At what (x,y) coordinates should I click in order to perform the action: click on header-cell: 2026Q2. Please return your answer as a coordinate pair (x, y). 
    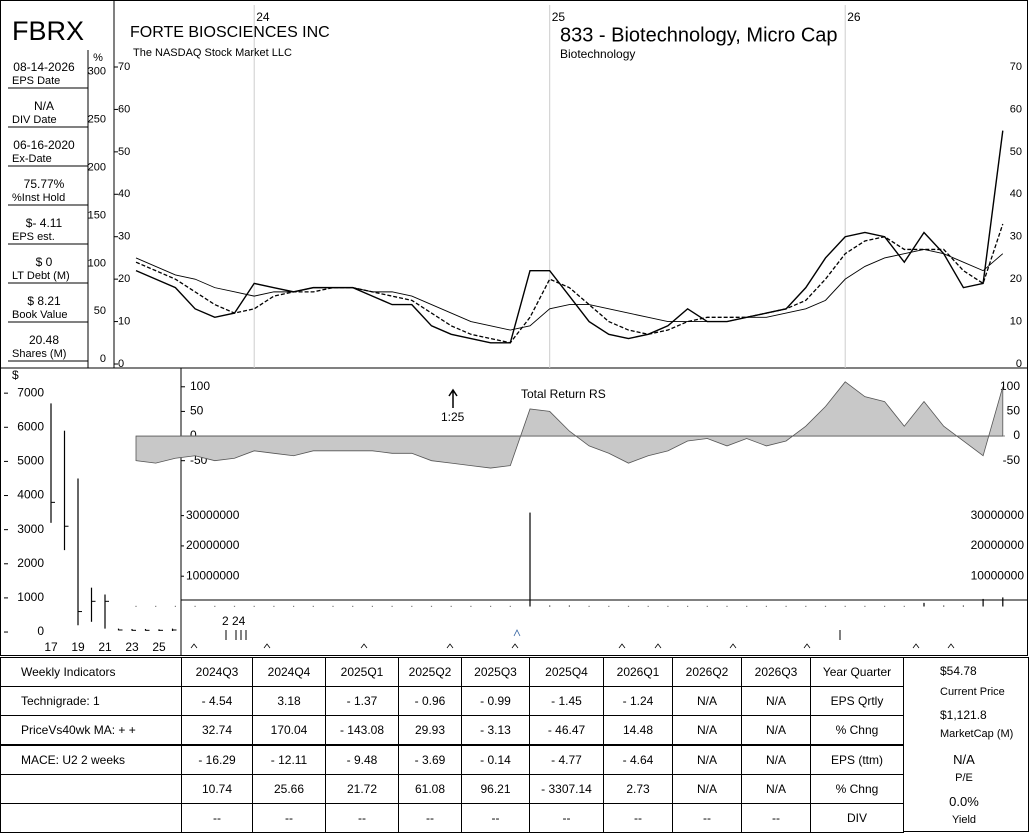
    Looking at the image, I should click on (707, 672).